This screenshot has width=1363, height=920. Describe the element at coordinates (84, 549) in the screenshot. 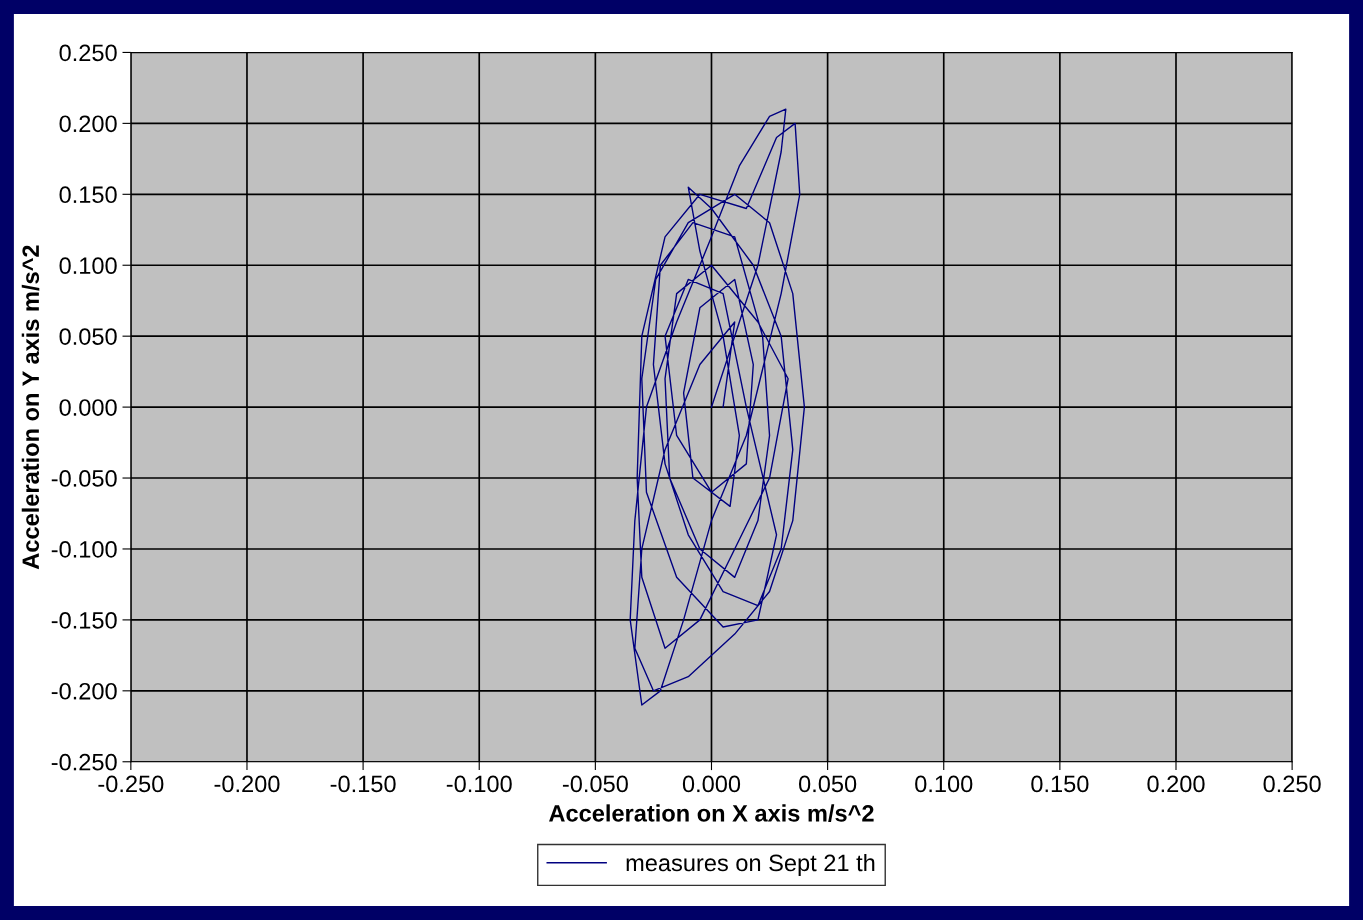

I see `y-tick-label: -0.100` at that location.